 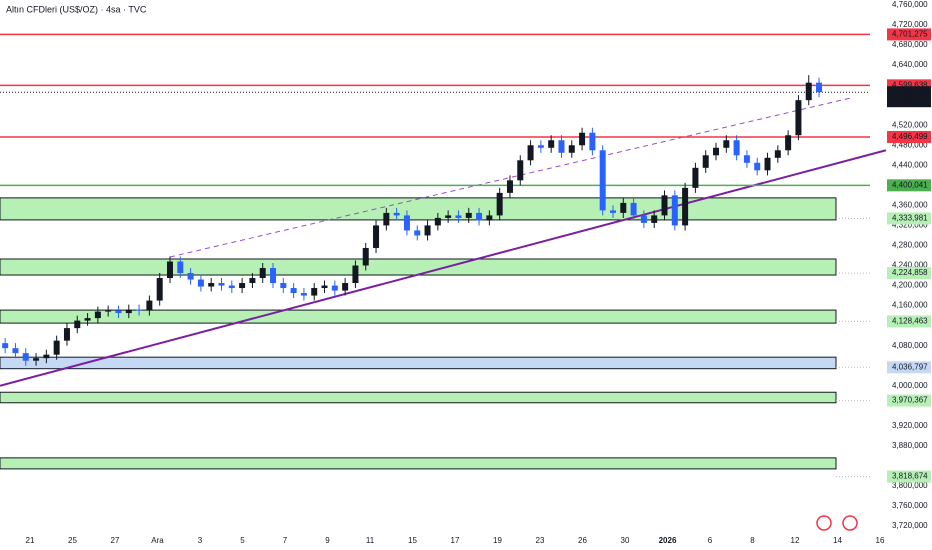 I want to click on x-tick-label: 8, so click(x=752, y=540).